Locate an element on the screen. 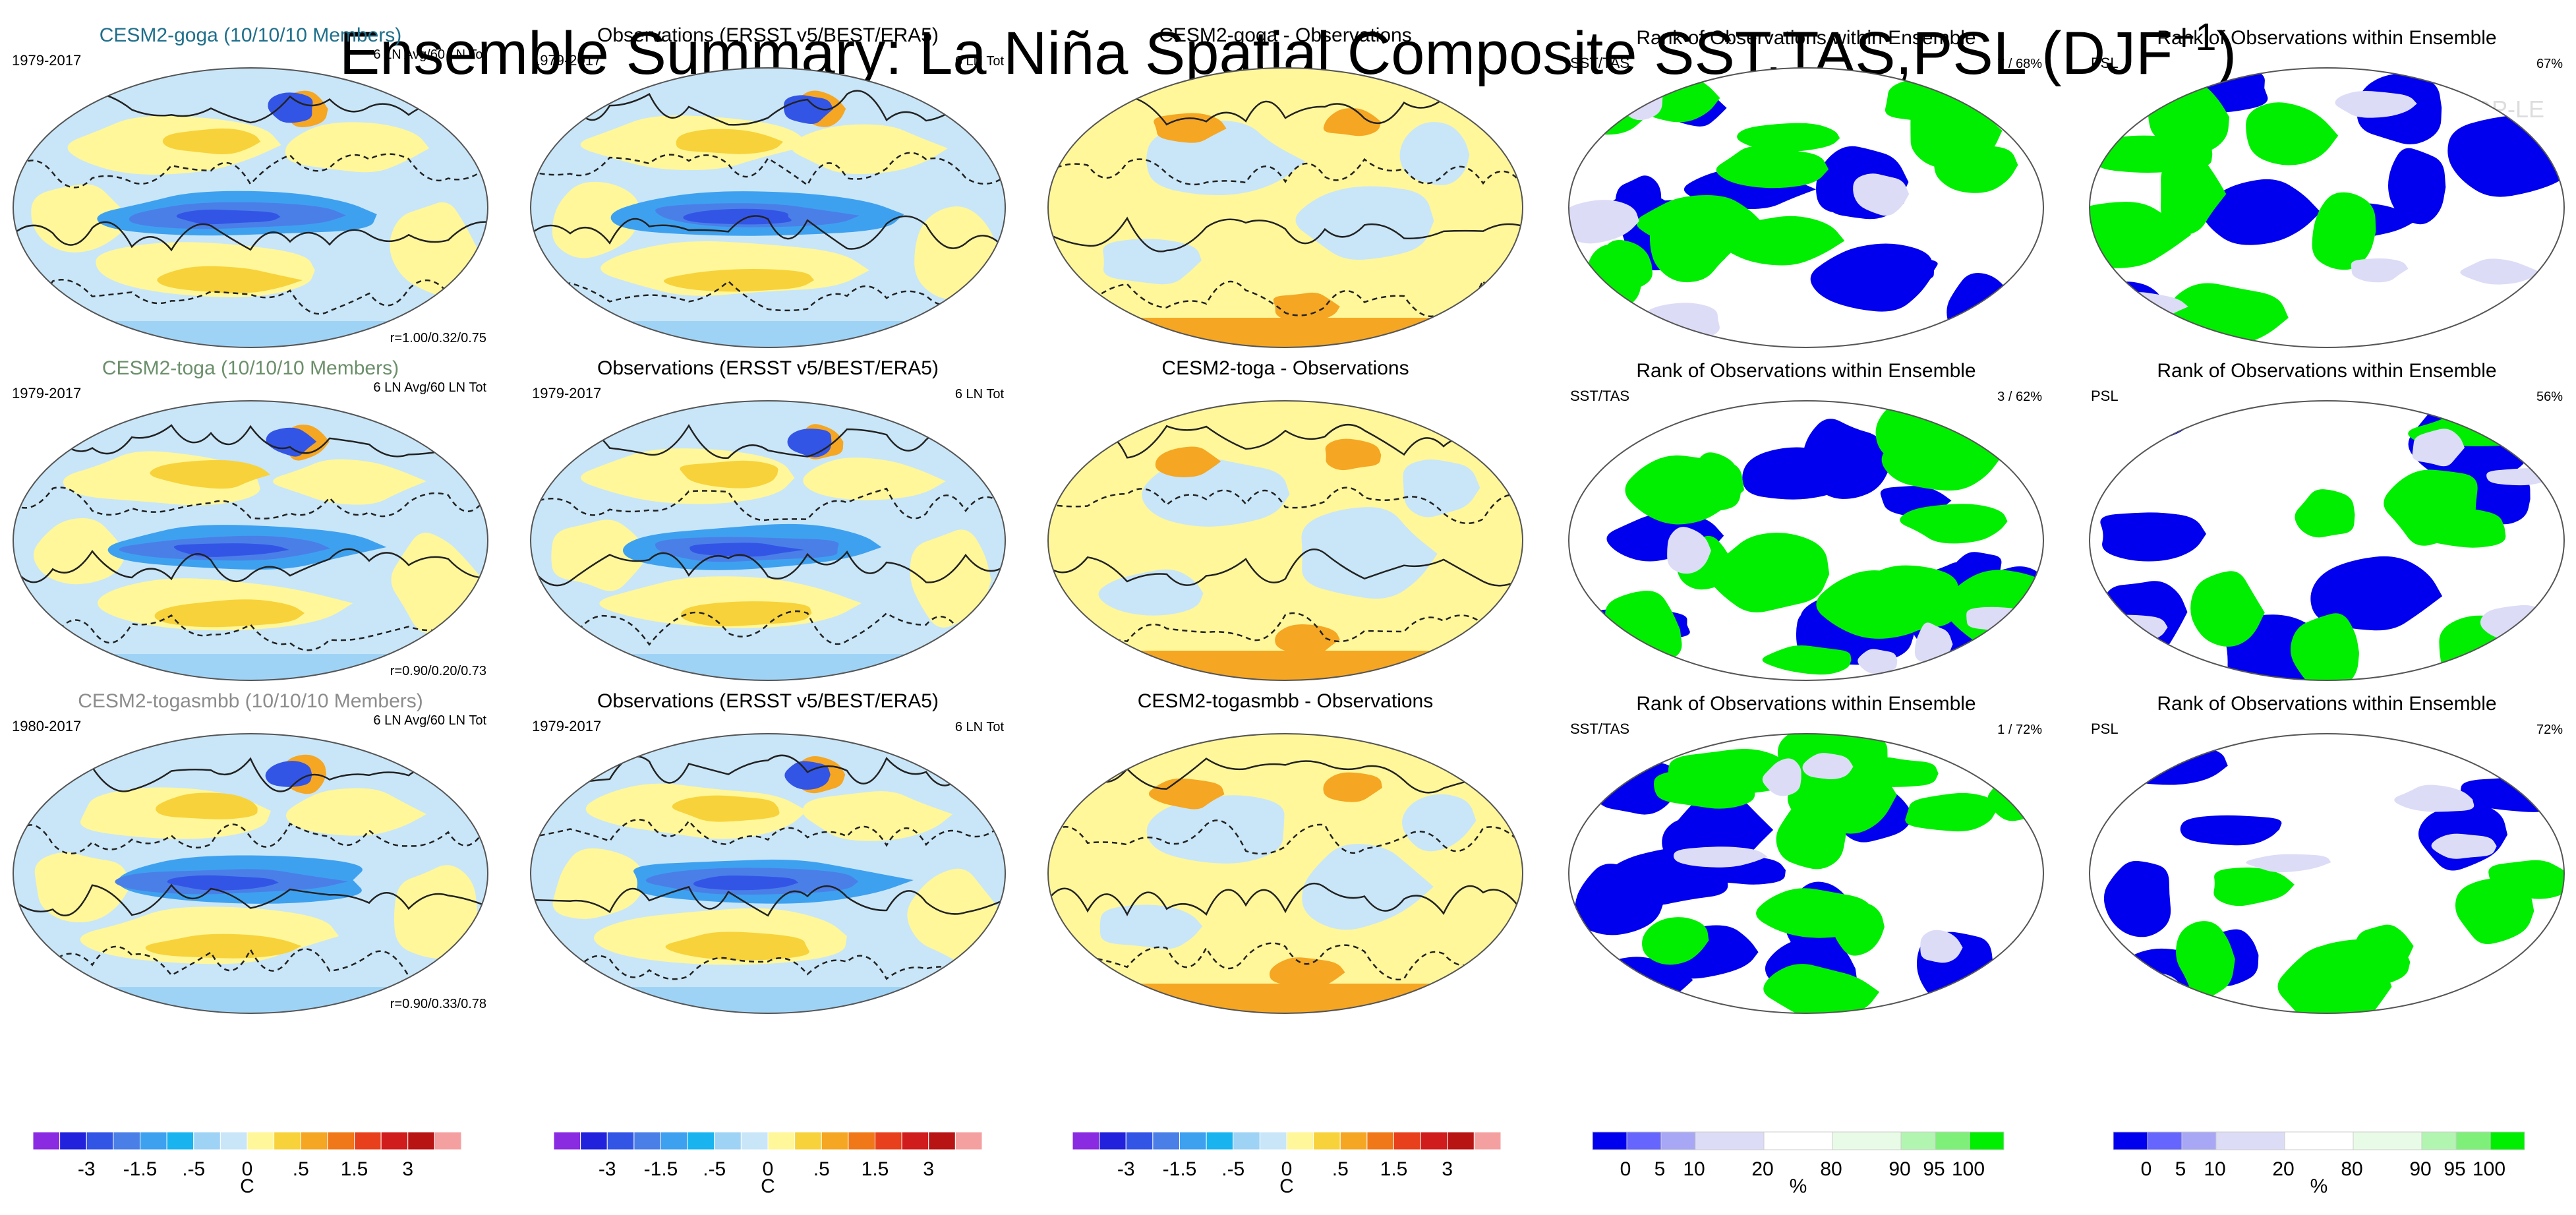 The width and height of the screenshot is (2576, 1215). rank-value: 67% is located at coordinates (2549, 64).